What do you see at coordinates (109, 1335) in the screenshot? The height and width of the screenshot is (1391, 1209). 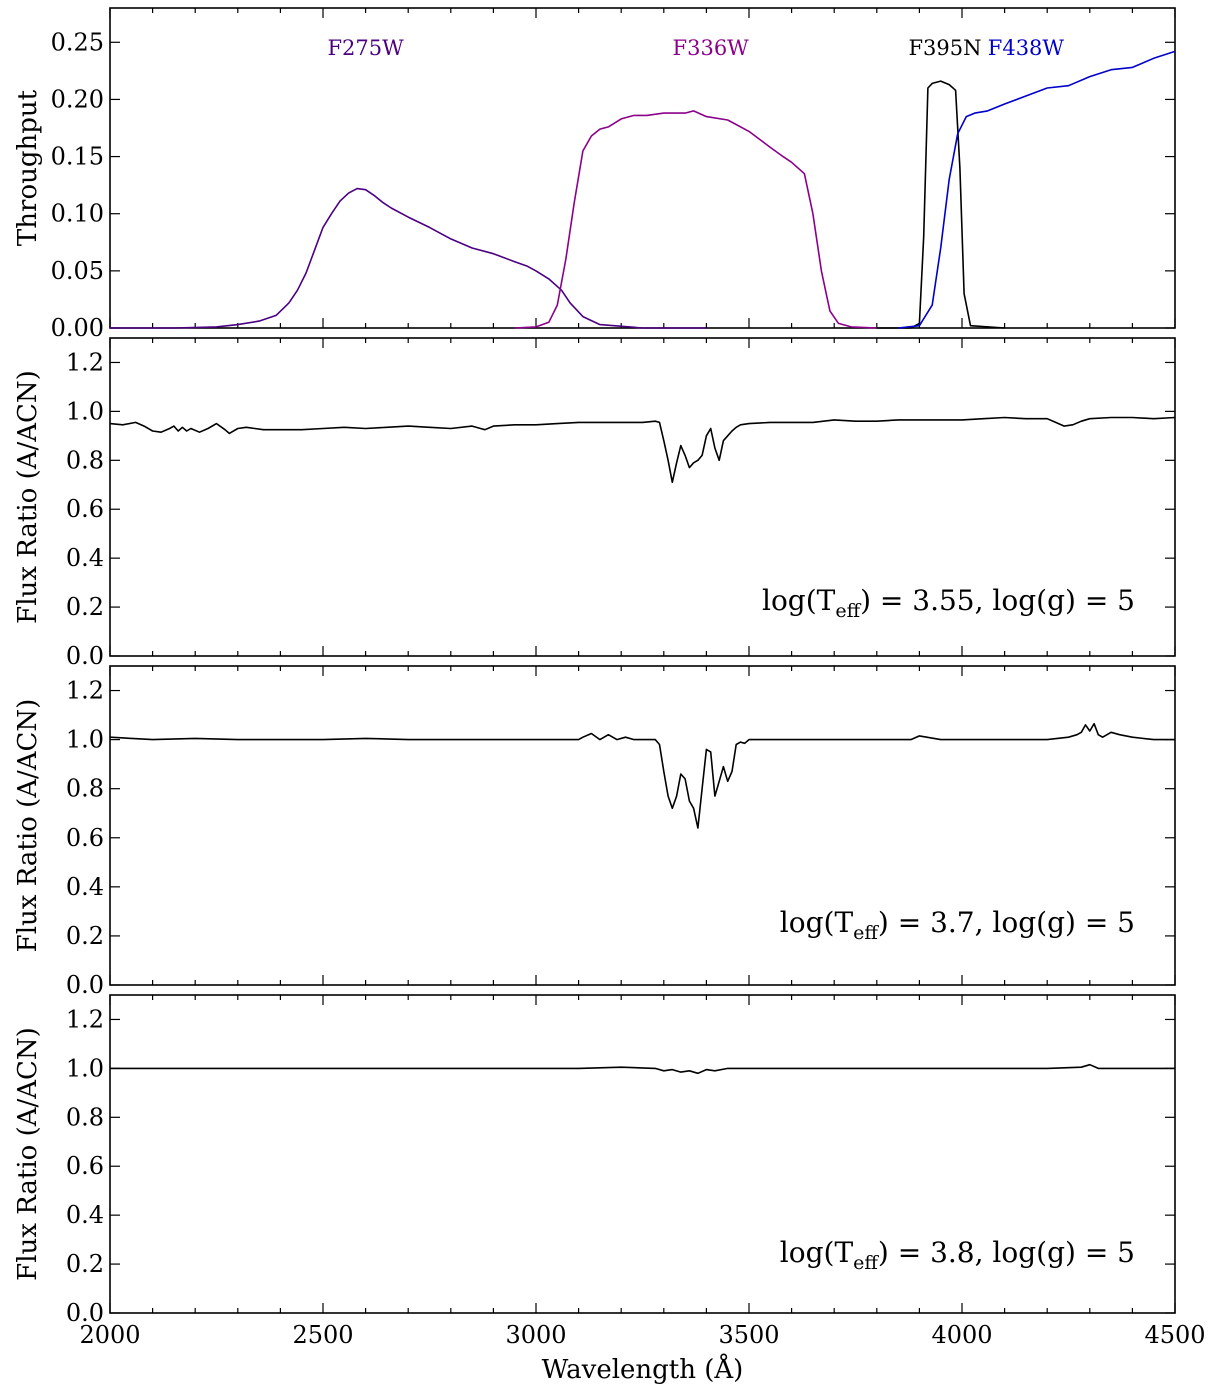 I see `x-tick-label: 2000` at bounding box center [109, 1335].